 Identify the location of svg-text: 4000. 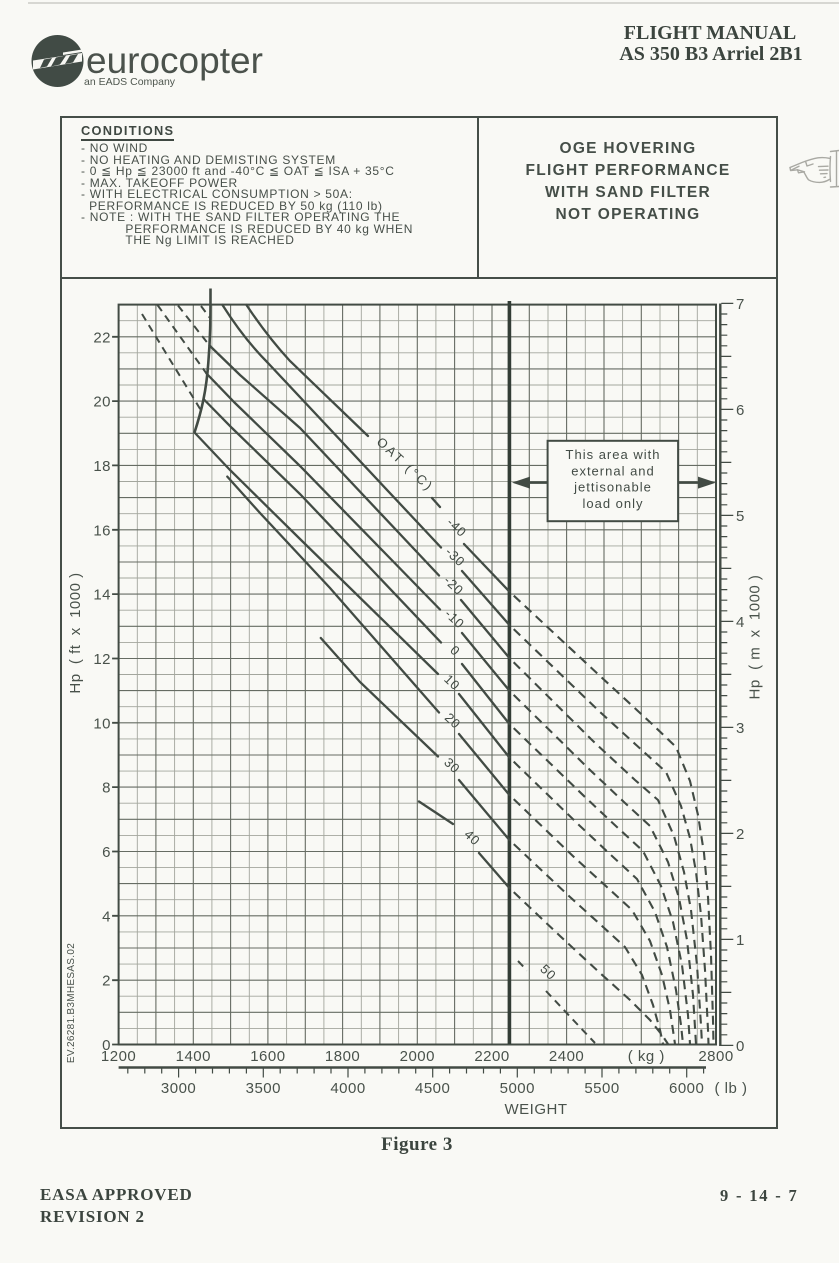
(347, 1088).